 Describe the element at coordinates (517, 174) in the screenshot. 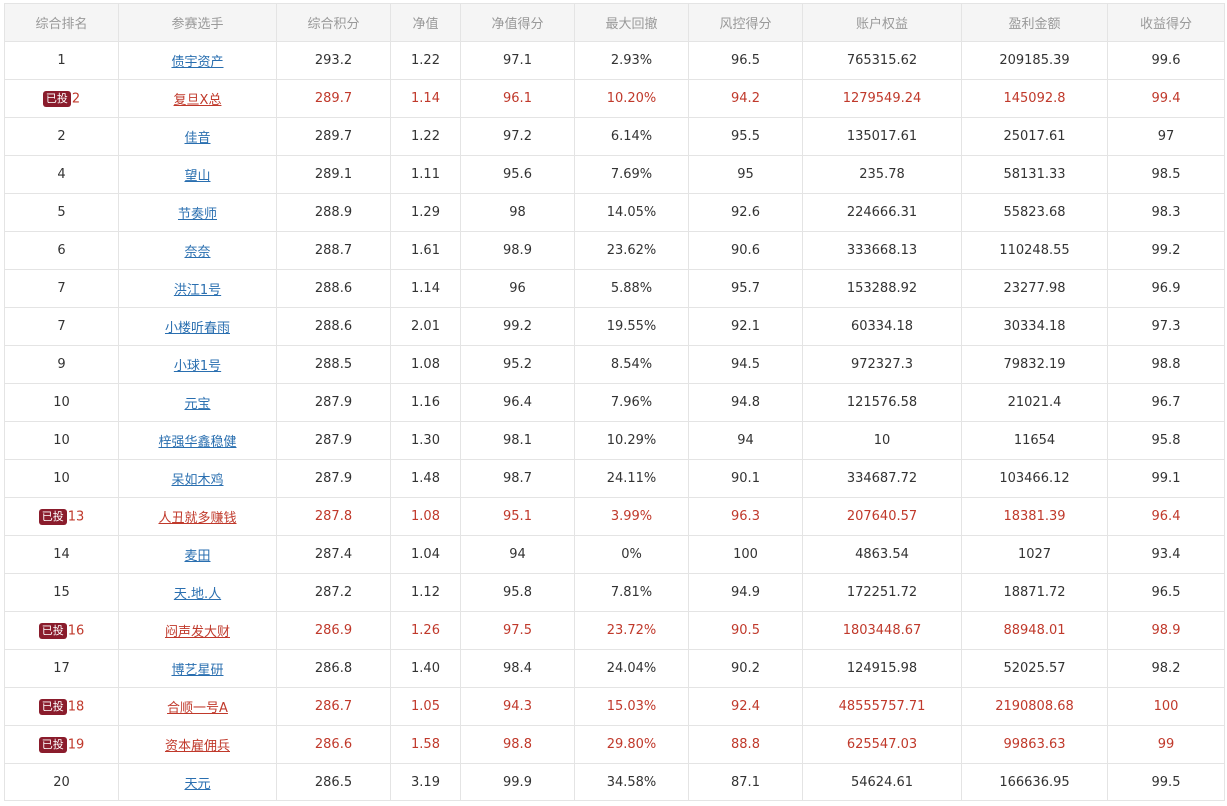

I see `nav-score-cell: 95.6` at that location.